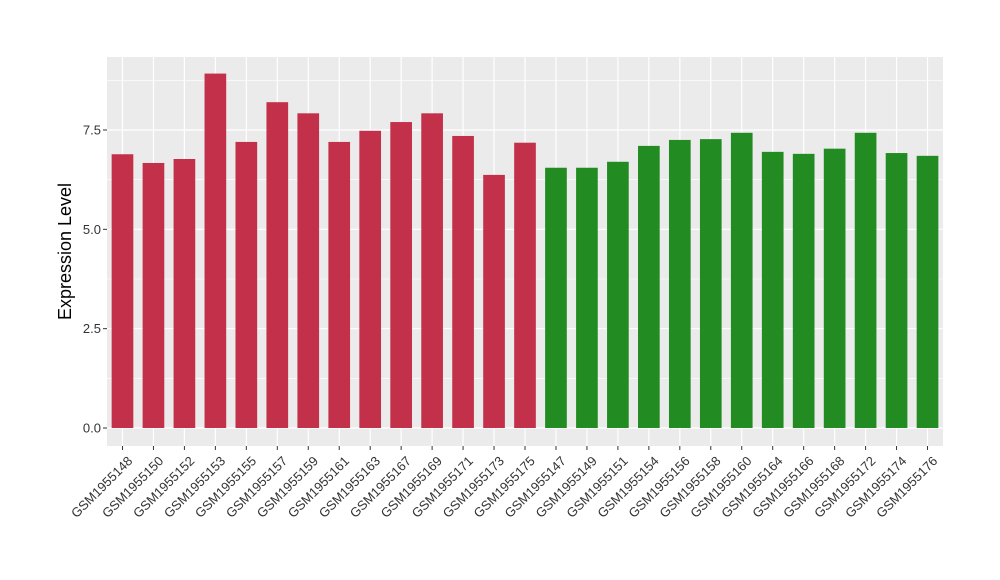 The image size is (1000, 580). I want to click on bar-GSM1955176, so click(927, 291).